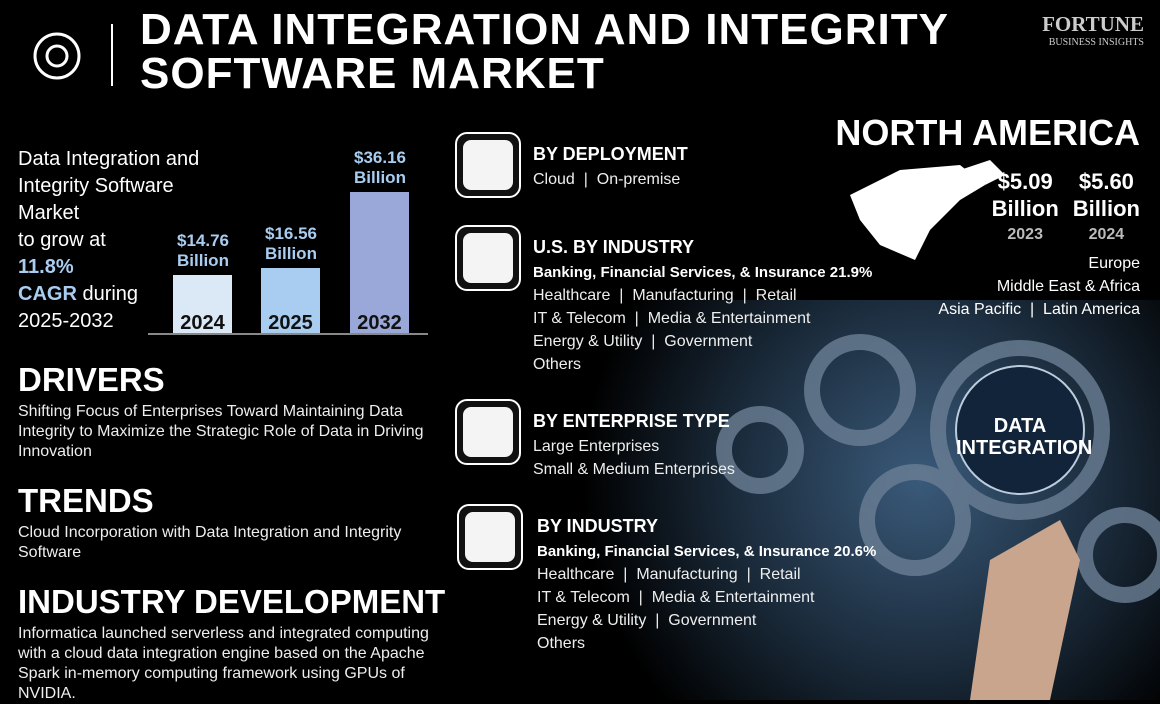 This screenshot has height=704, width=1160. Describe the element at coordinates (203, 251) in the screenshot. I see `value-label: $14.76 Billion` at that location.